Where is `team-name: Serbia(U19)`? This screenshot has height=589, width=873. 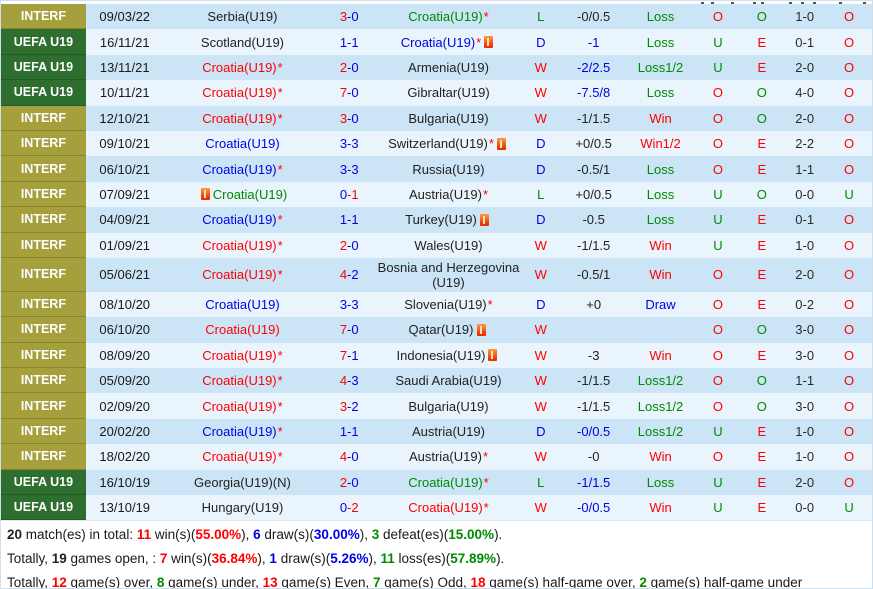
team-name: Serbia(U19) is located at coordinates (242, 17).